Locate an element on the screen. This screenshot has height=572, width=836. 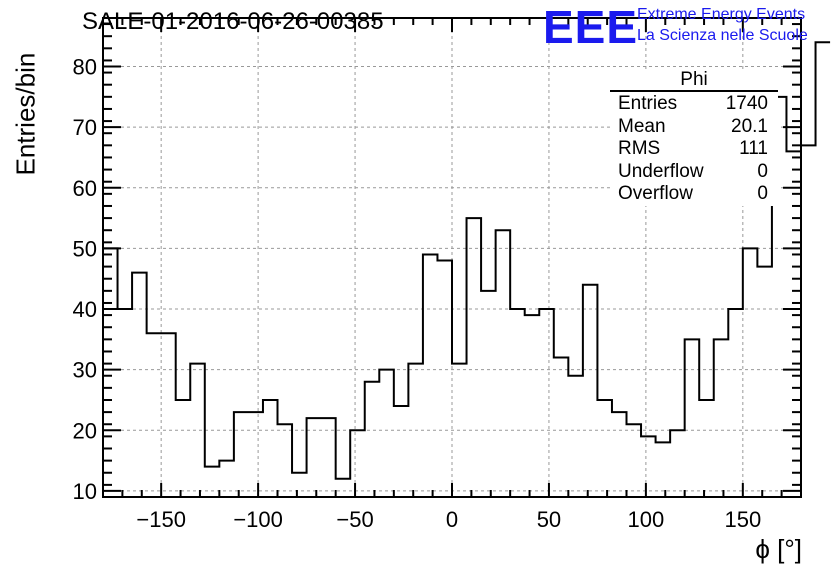
y-tick-label: 40 is located at coordinates (85, 309).